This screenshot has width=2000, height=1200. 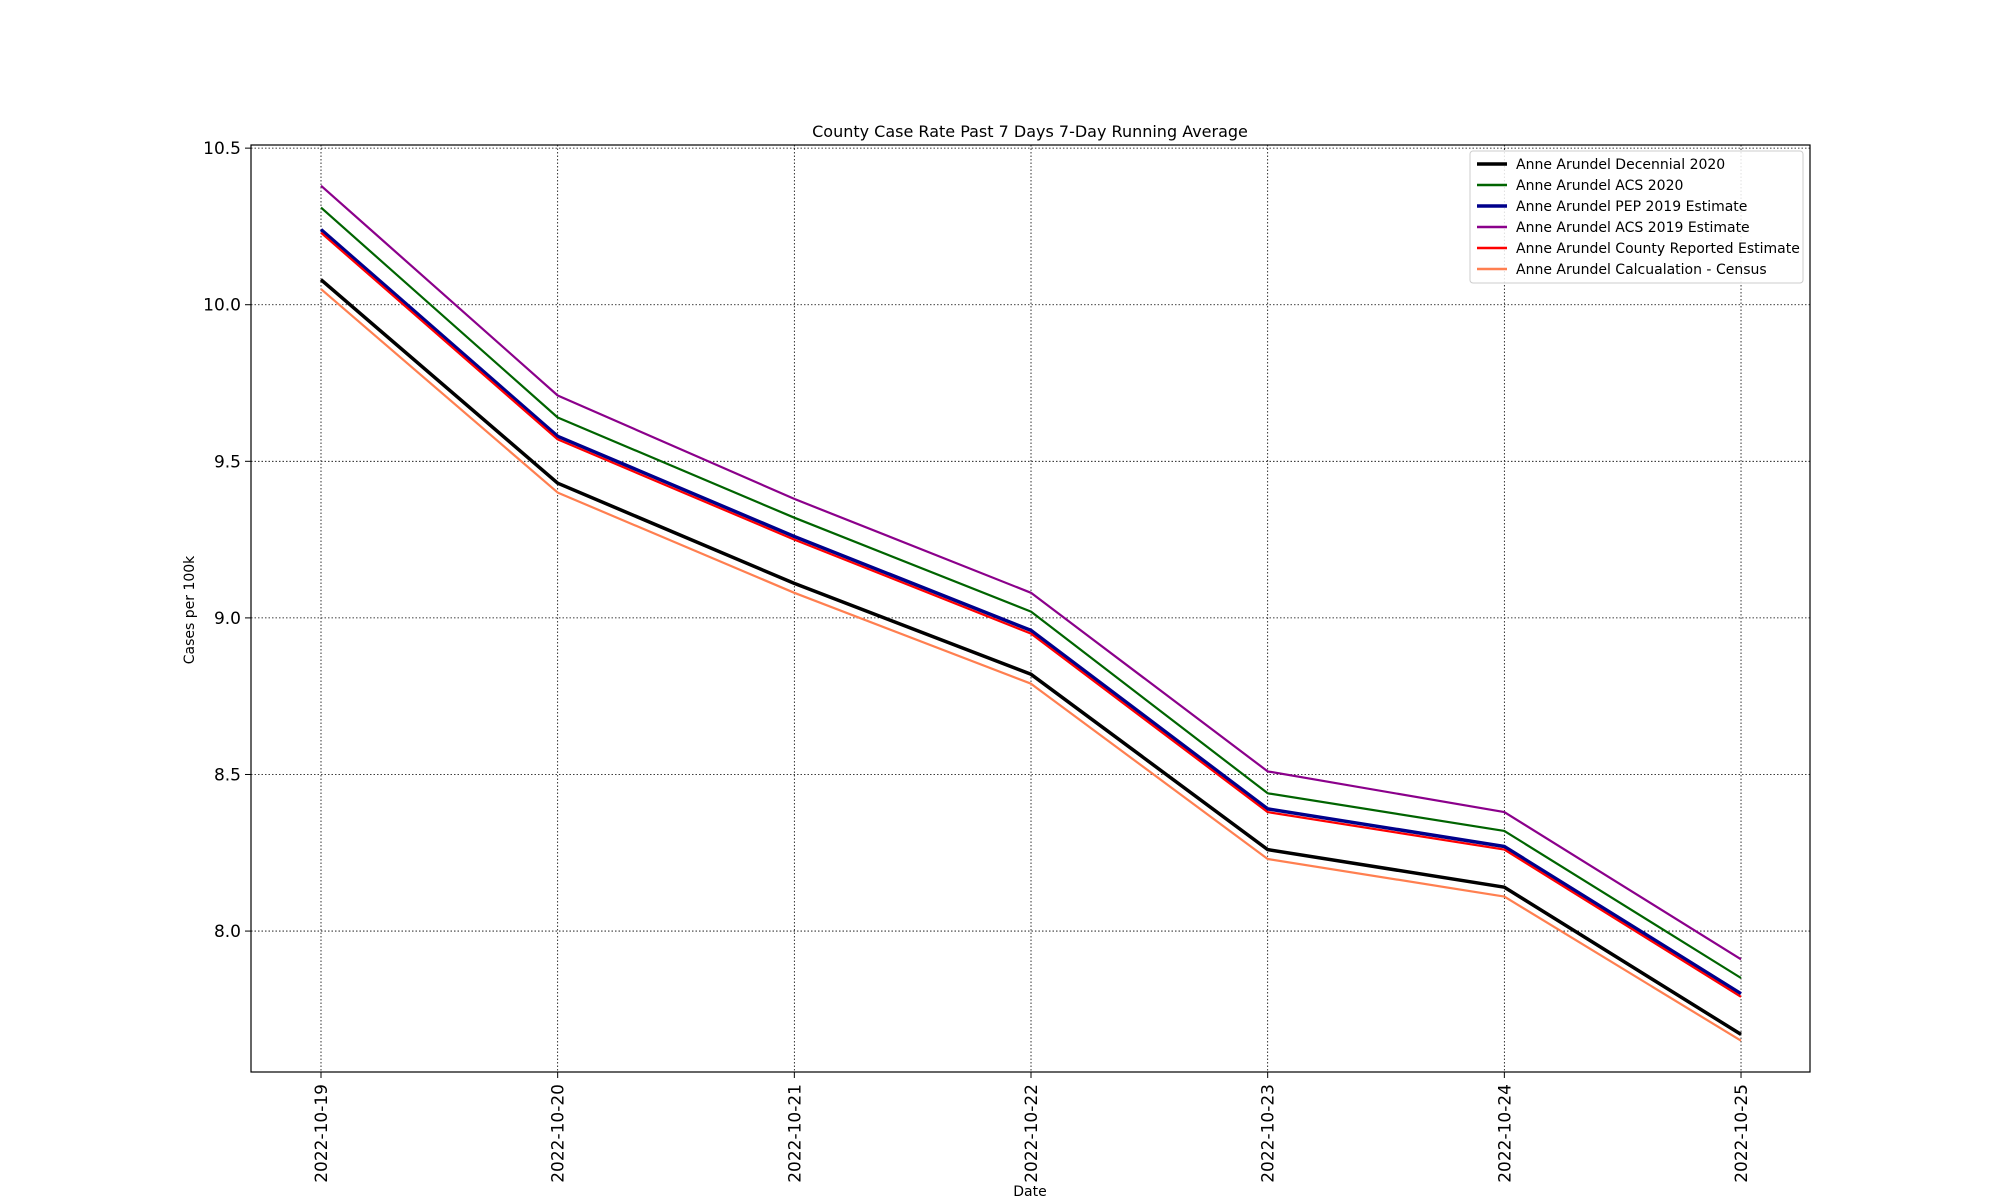 What do you see at coordinates (227, 462) in the screenshot?
I see `y-tick-label: 9.5` at bounding box center [227, 462].